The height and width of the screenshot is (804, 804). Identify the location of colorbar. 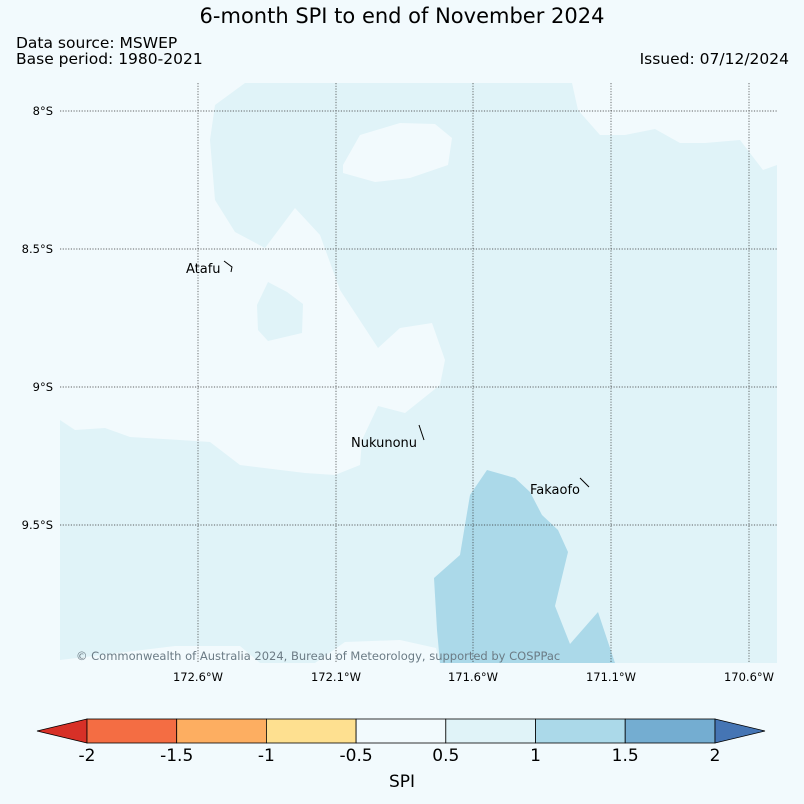
(401, 731).